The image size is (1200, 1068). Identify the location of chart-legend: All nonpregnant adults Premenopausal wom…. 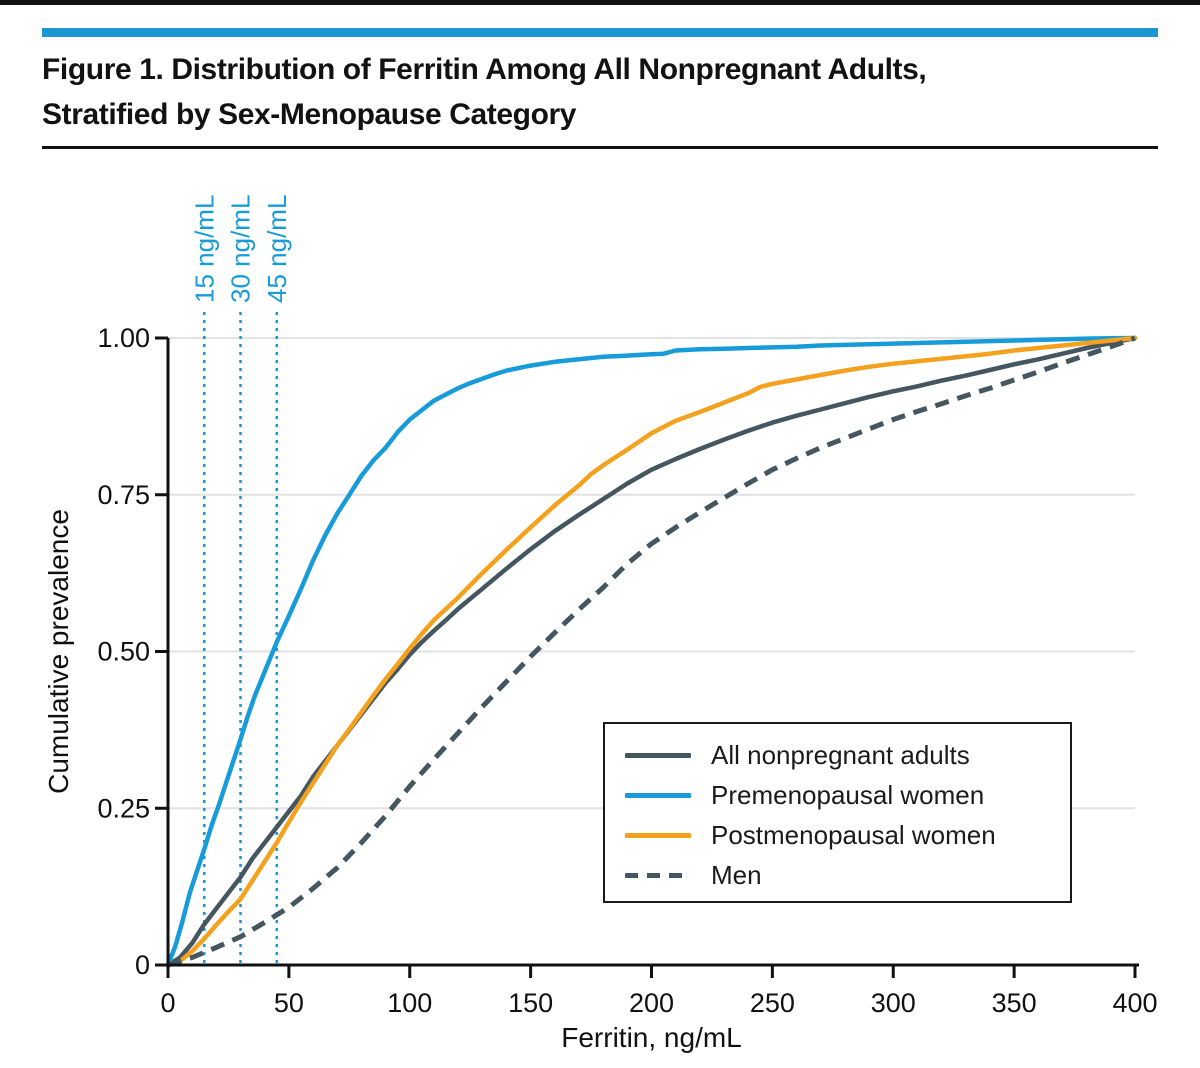
(837, 812).